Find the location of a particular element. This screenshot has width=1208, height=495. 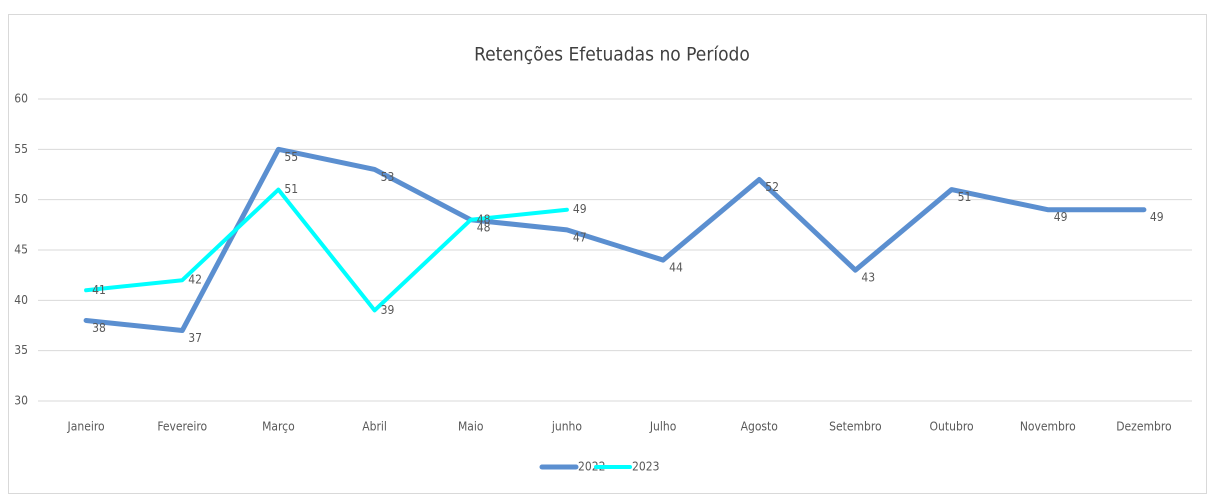

data-label: 52 is located at coordinates (772, 187).